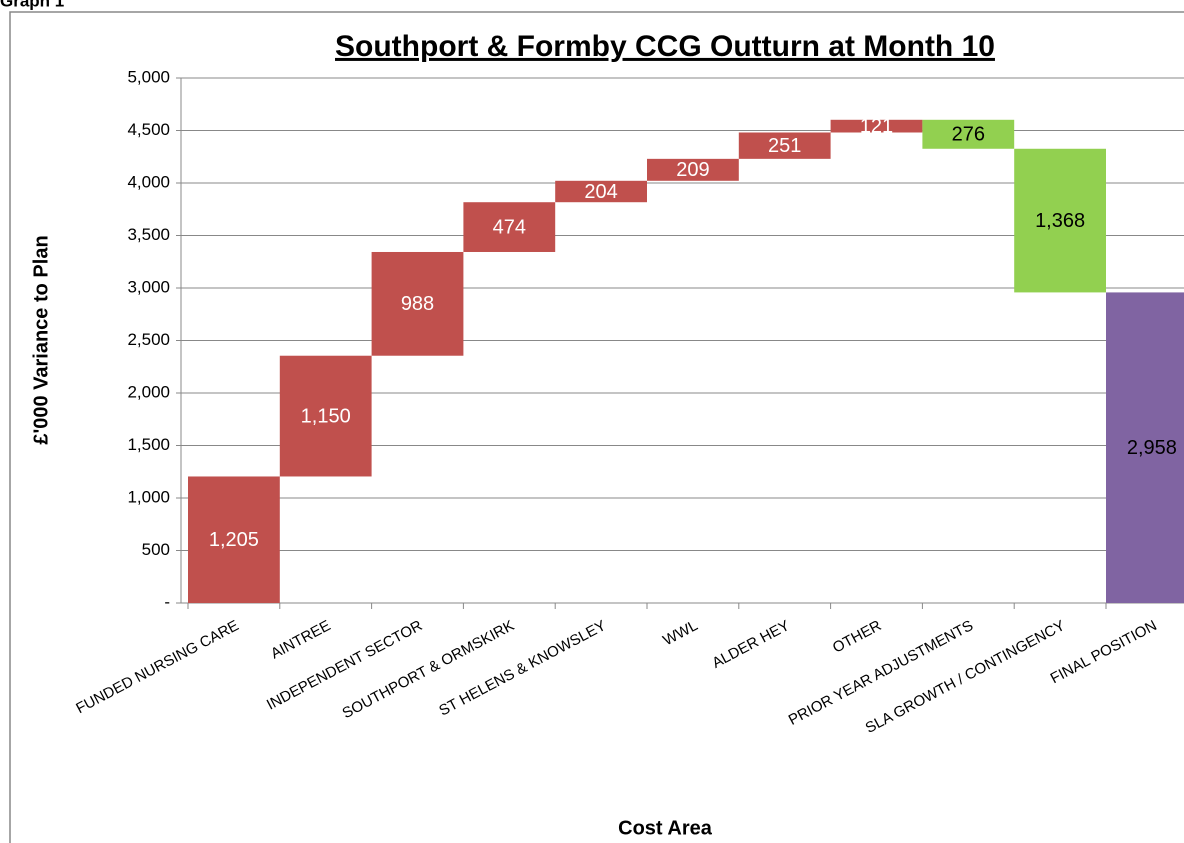 The width and height of the screenshot is (1184, 843). Describe the element at coordinates (148, 496) in the screenshot. I see `y-tick-label: 1,000` at that location.